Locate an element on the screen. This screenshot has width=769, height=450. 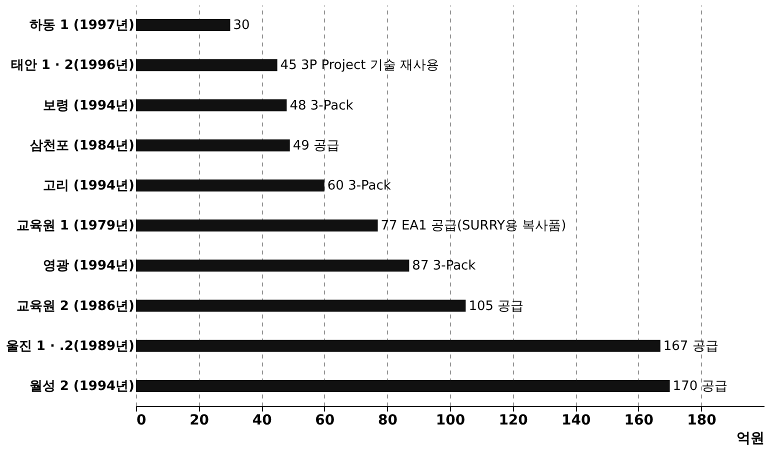
x-tick-label: 100 is located at coordinates (451, 420).